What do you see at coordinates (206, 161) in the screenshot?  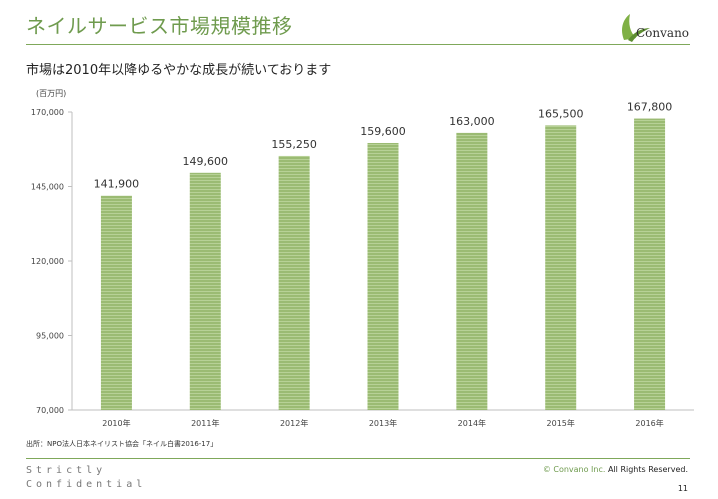 I see `bar-value-label: 149,600` at bounding box center [206, 161].